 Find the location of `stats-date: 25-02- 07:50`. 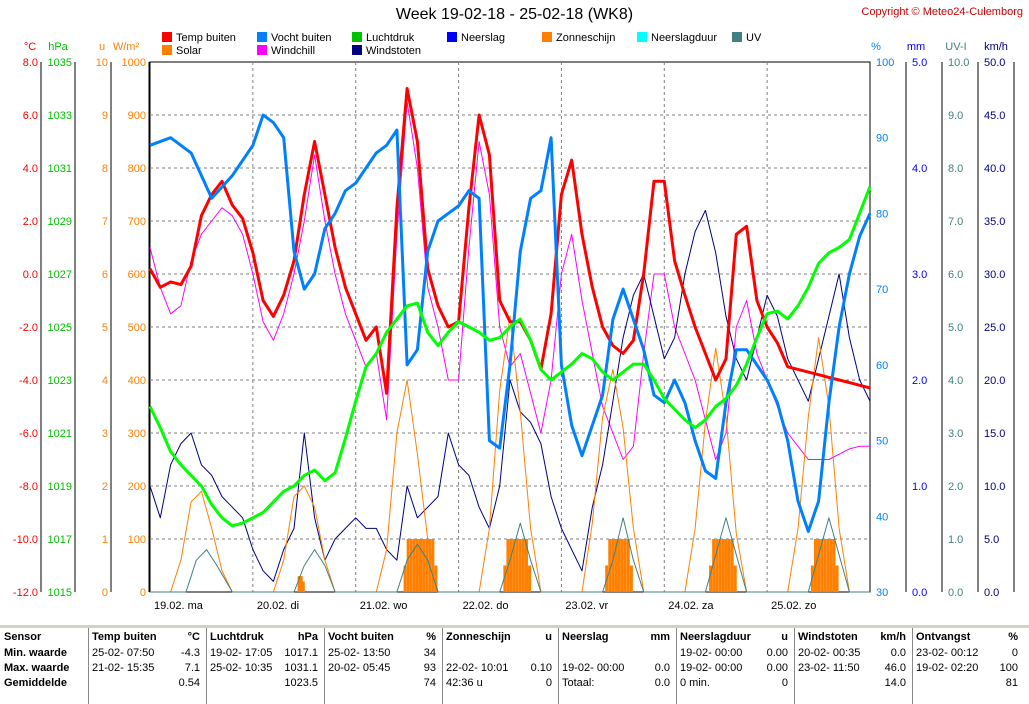

stats-date: 25-02- 07:50 is located at coordinates (123, 653).